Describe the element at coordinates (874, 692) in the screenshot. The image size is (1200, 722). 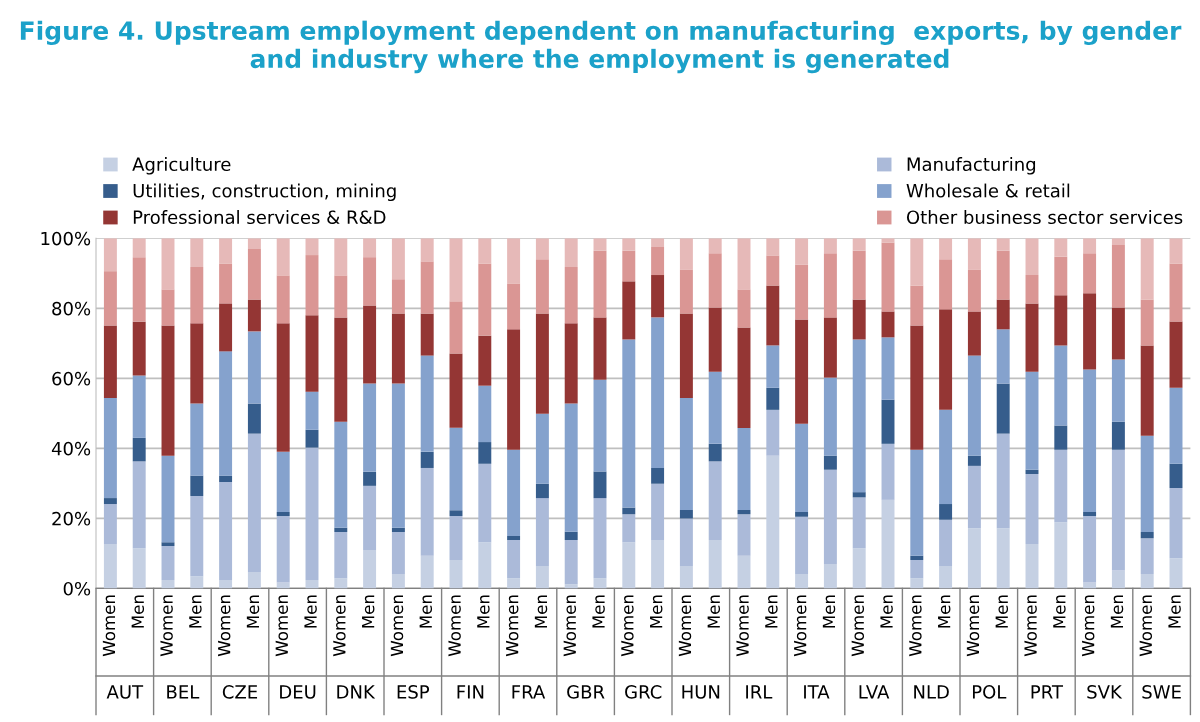
I see `text: LVA` at that location.